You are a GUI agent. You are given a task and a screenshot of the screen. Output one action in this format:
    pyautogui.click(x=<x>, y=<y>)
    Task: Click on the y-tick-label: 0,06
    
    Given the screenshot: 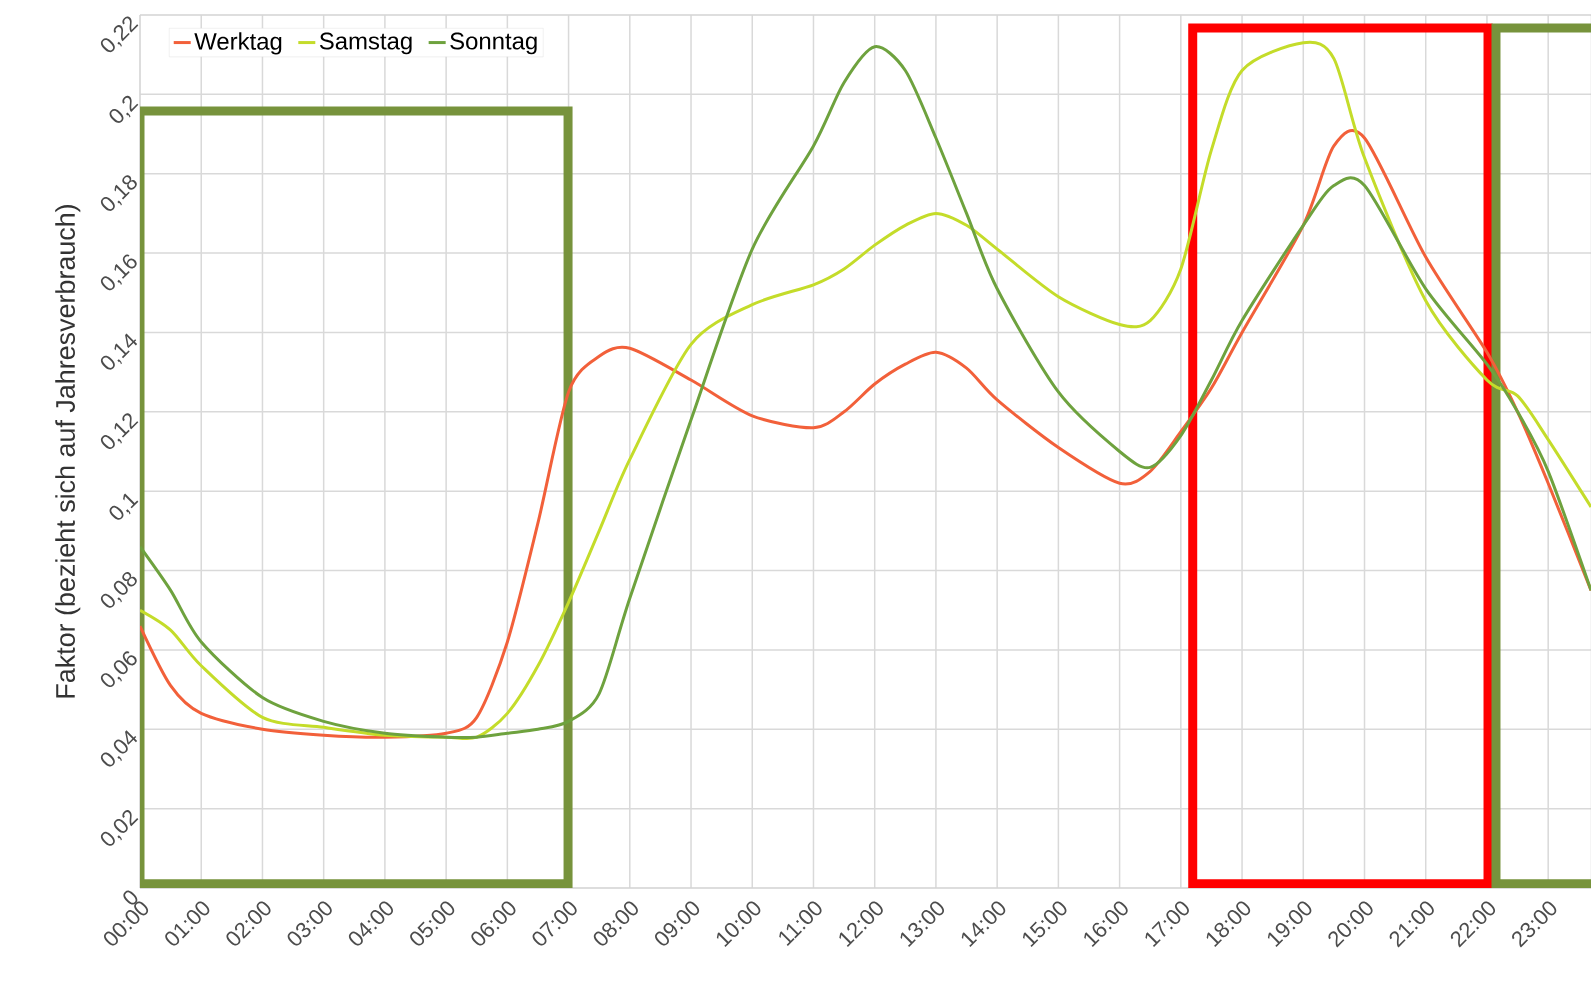 What is the action you would take?
    pyautogui.click(x=118, y=669)
    